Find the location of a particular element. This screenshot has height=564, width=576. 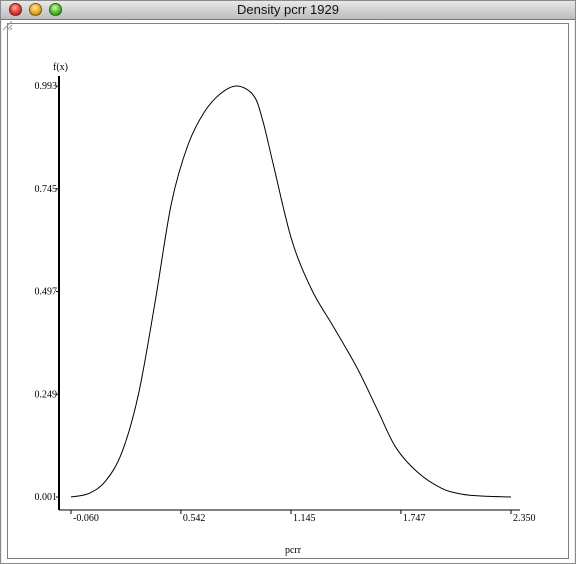

x-tick-label: 1.145 is located at coordinates (304, 518).